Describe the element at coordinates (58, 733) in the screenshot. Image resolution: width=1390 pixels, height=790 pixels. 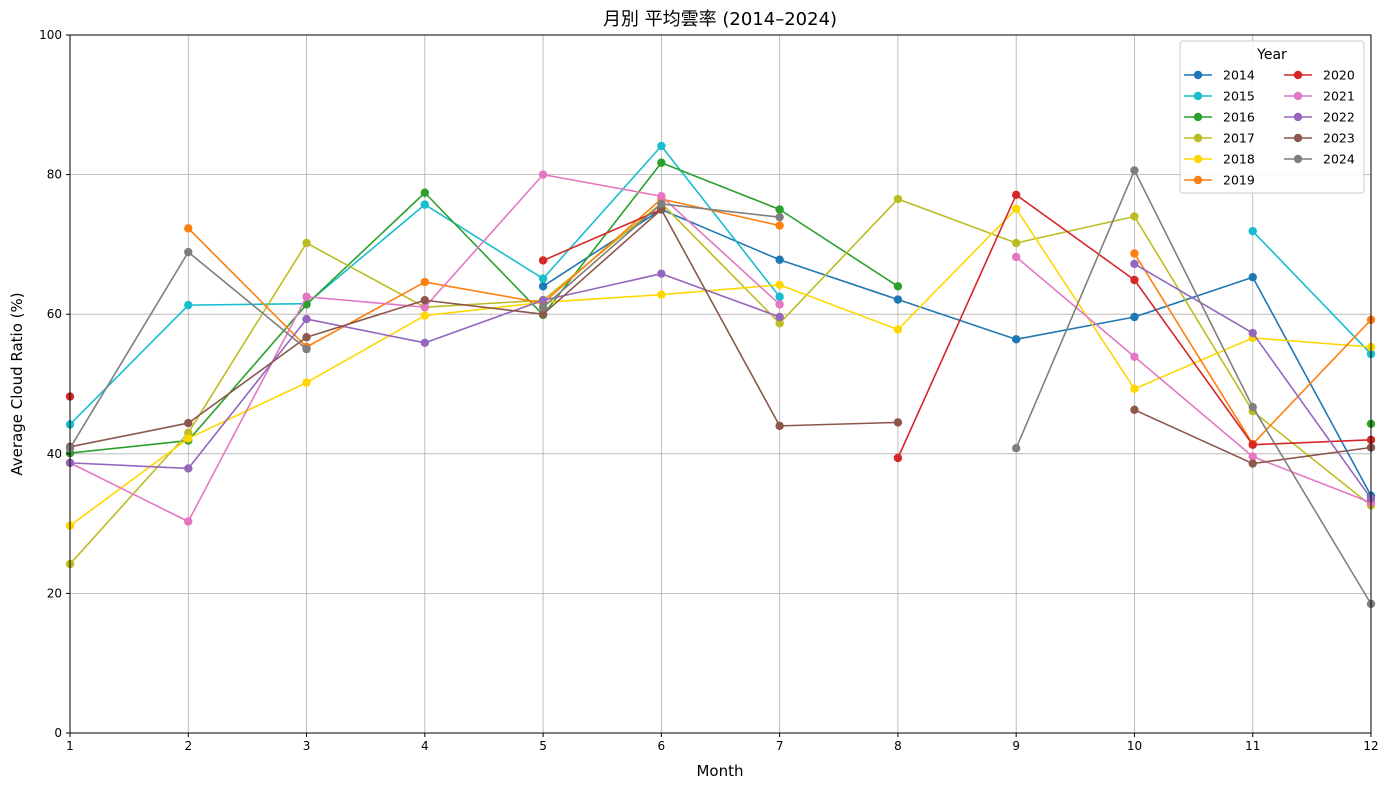
I see `y-tick-label: 0` at that location.